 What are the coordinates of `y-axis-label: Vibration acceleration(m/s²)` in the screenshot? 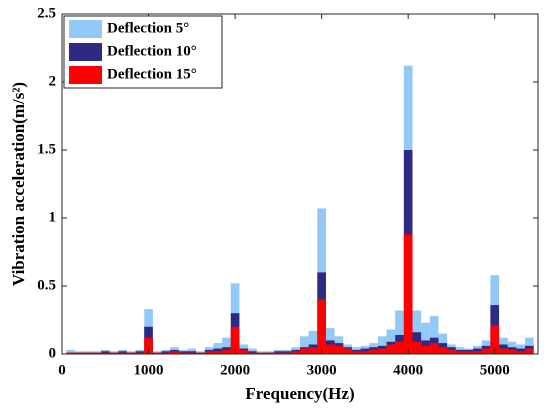 It's located at (18, 184).